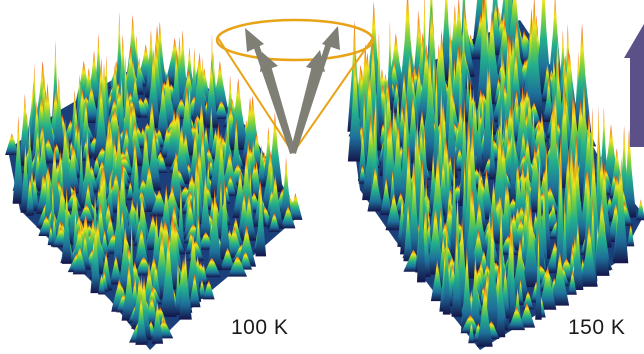  What do you see at coordinates (295, 40) in the screenshot?
I see `cone-rim` at bounding box center [295, 40].